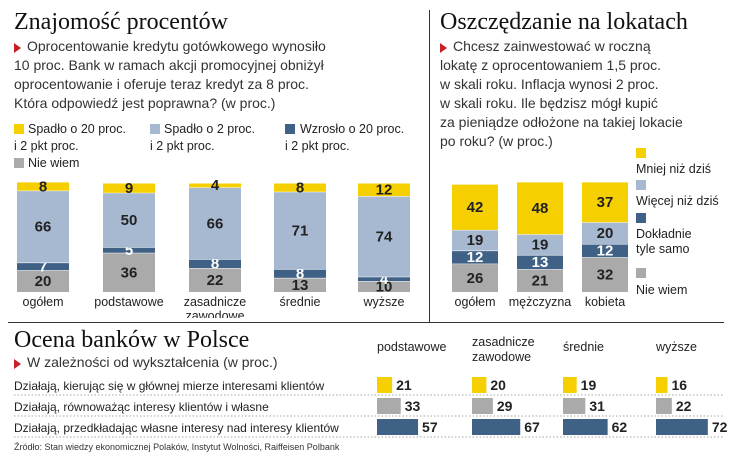 This screenshot has height=466, width=732. Describe the element at coordinates (17, 48) in the screenshot. I see `panel1-bullet-icon` at that location.